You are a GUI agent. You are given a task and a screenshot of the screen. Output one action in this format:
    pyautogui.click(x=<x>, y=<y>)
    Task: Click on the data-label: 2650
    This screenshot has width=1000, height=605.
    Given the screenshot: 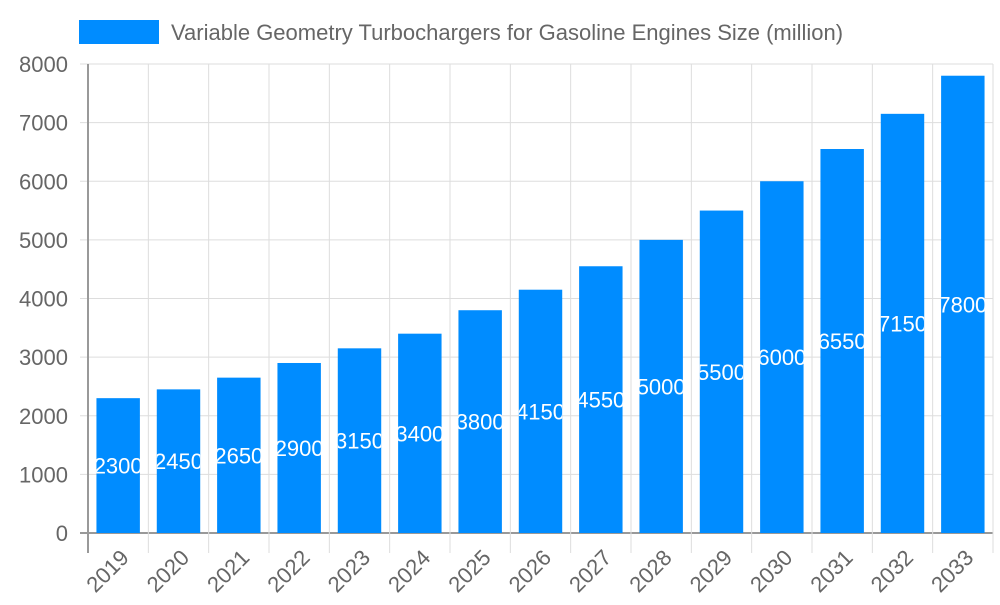 What is the action you would take?
    pyautogui.click(x=238, y=455)
    